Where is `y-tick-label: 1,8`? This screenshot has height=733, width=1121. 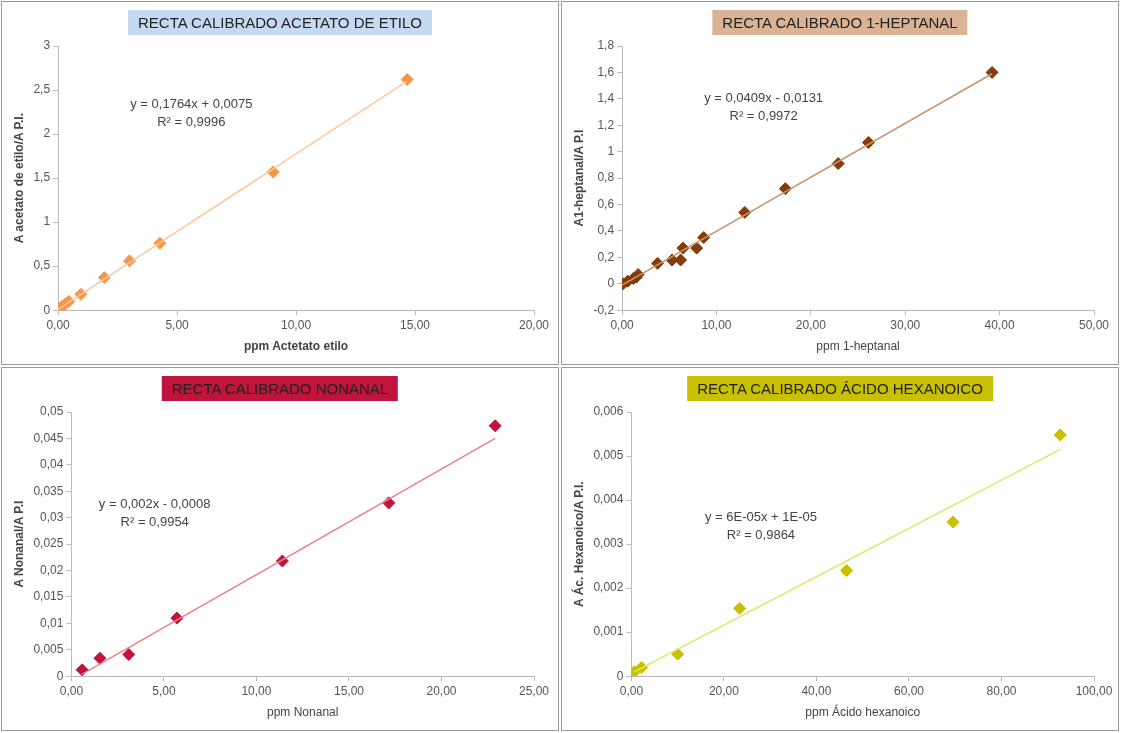 y-tick-label: 1,8 is located at coordinates (606, 45).